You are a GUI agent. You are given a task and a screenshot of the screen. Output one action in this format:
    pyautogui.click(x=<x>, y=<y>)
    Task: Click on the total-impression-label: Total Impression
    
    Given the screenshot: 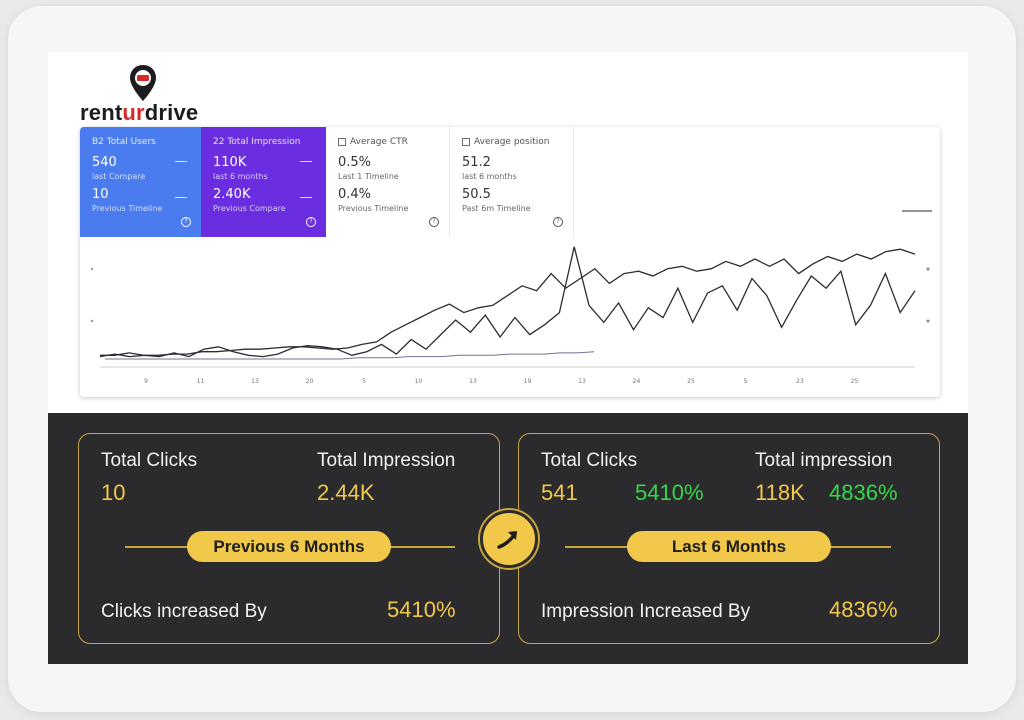 What is the action you would take?
    pyautogui.click(x=386, y=460)
    